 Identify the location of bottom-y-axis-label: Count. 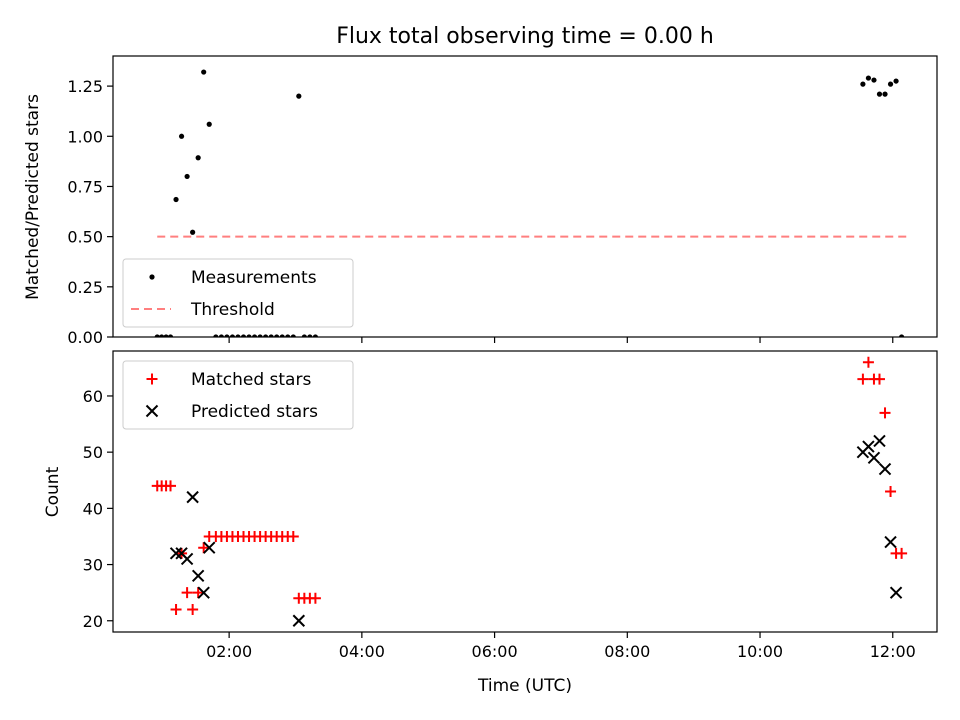
(53, 491).